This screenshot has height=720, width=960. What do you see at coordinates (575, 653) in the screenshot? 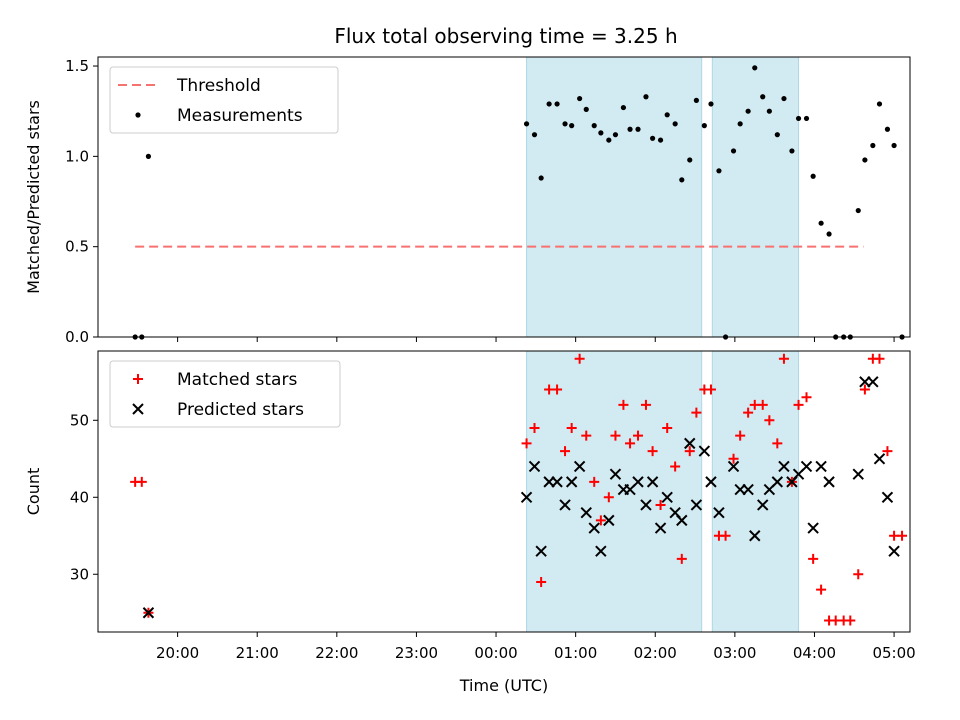
I see `x-tick-label: 01:00` at bounding box center [575, 653].